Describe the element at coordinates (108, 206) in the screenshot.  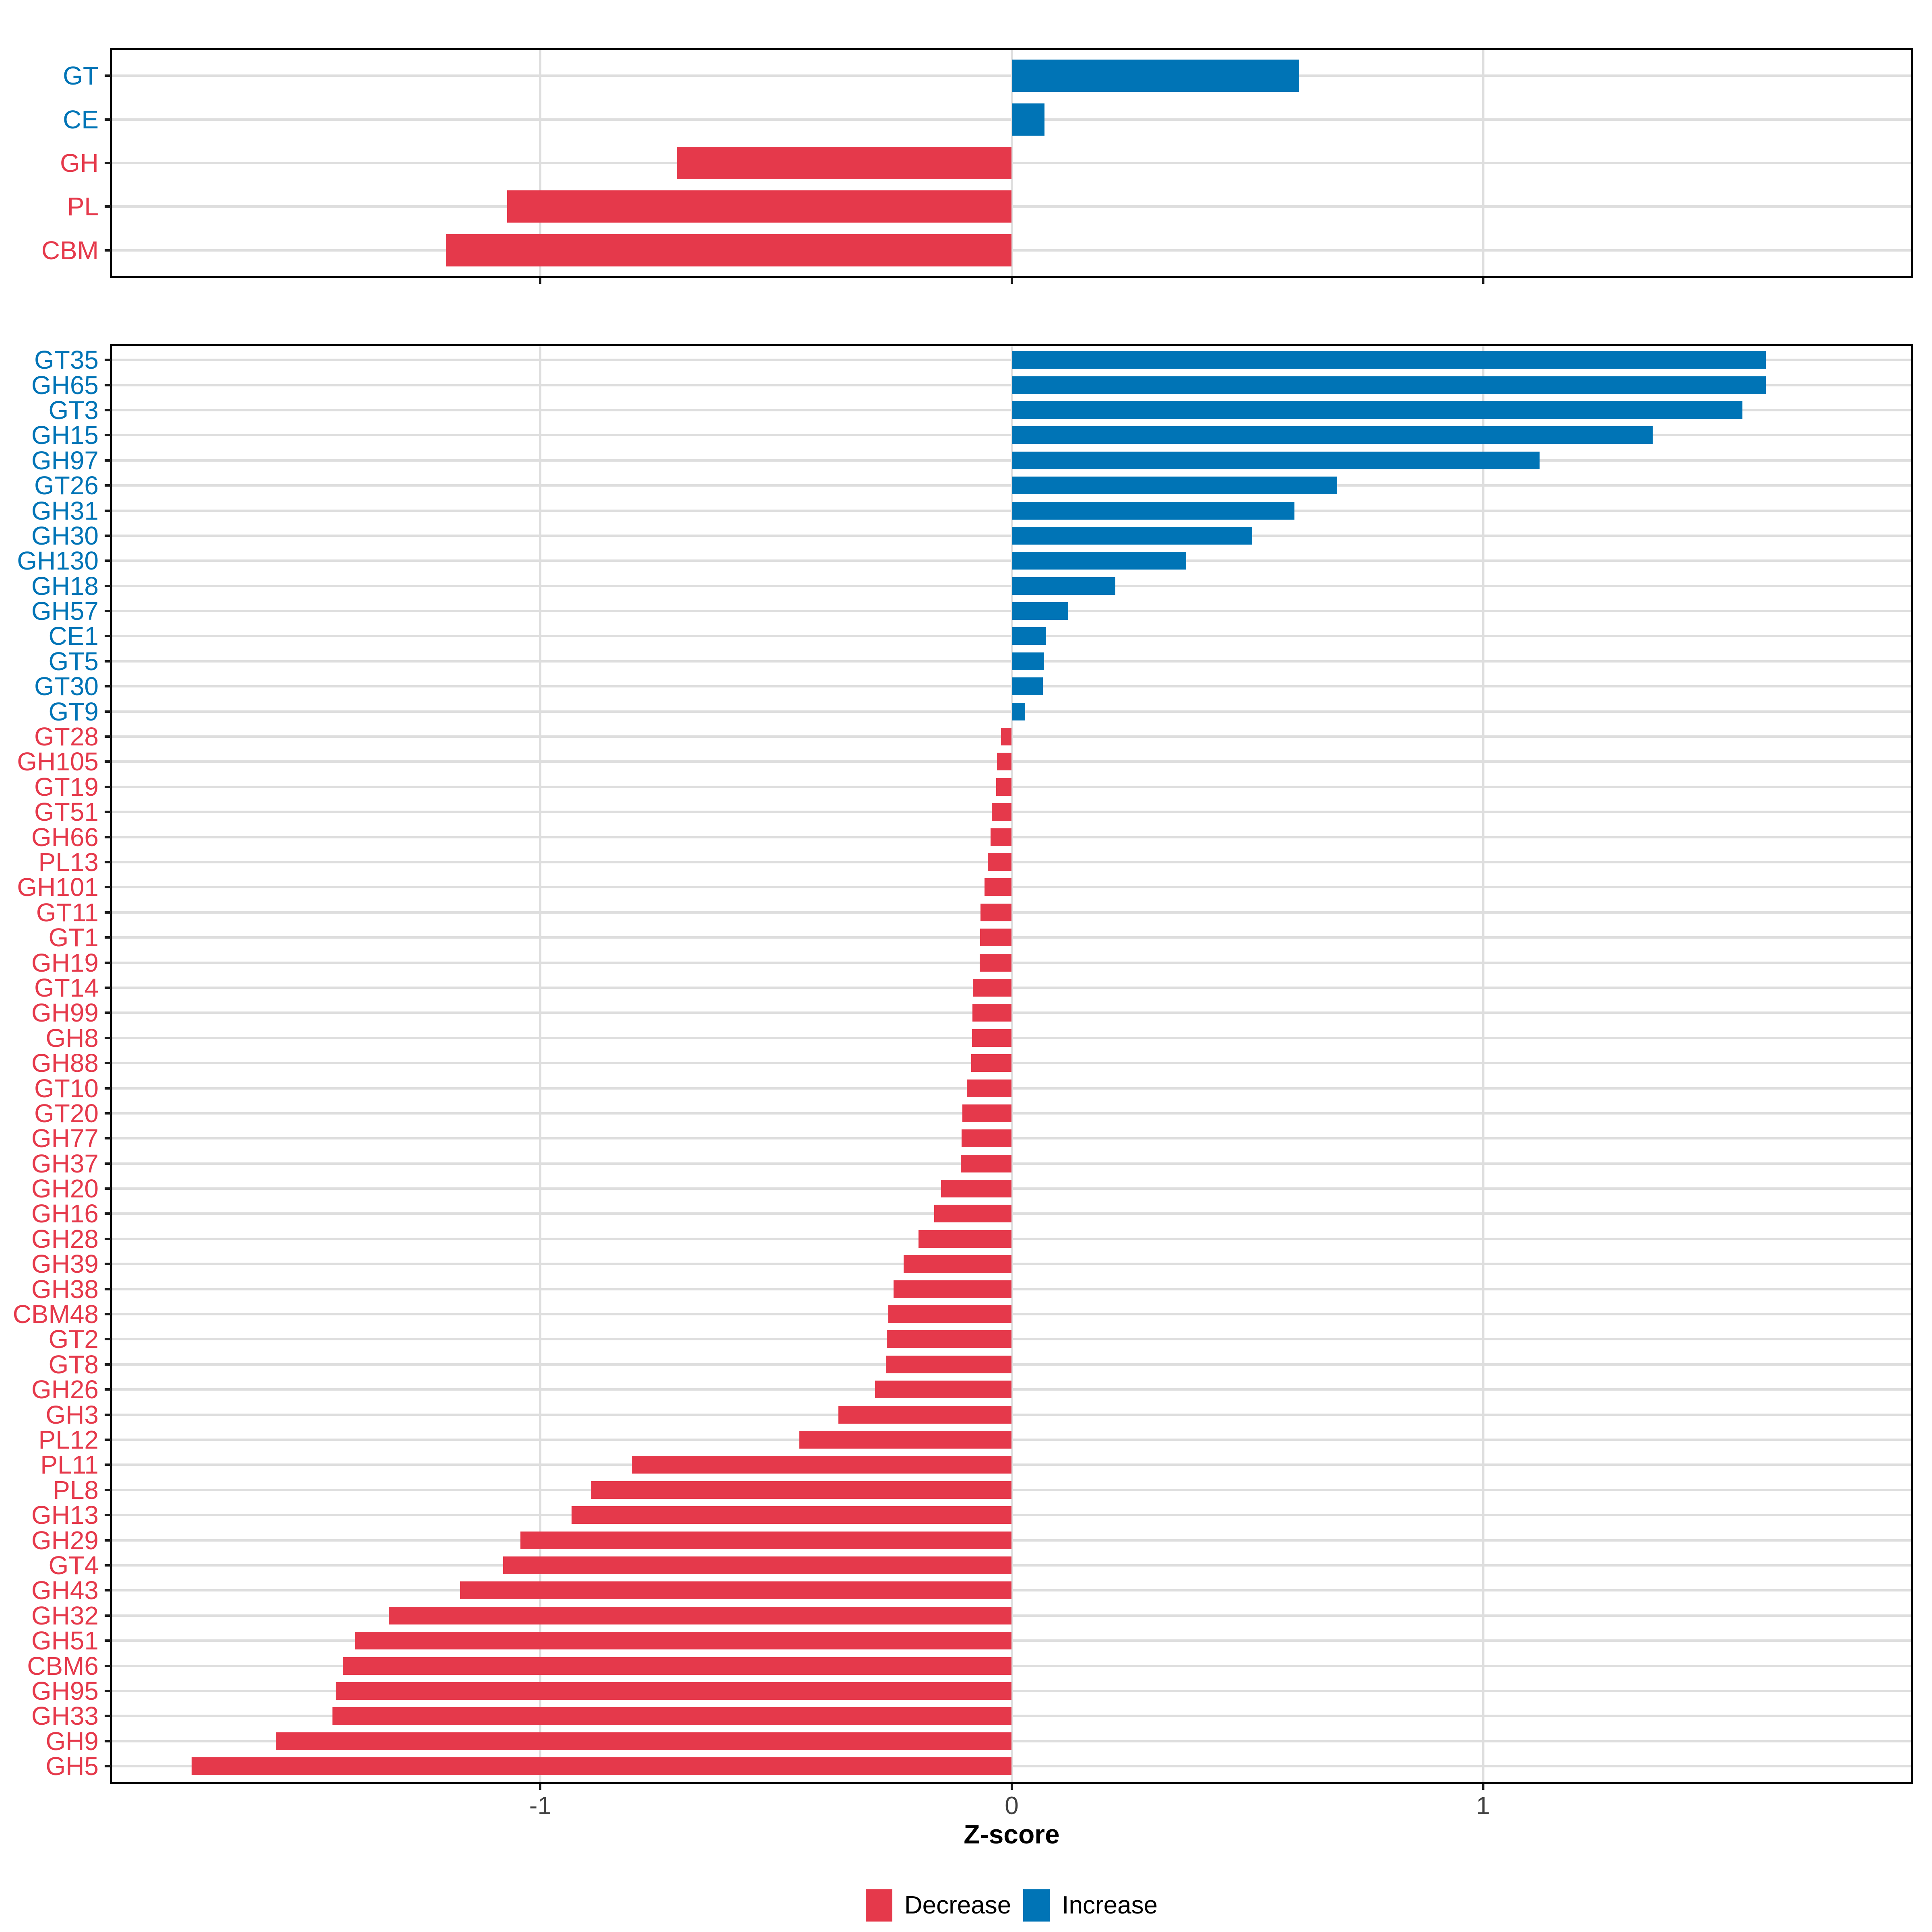
I see `y-axis-tick-pl` at that location.